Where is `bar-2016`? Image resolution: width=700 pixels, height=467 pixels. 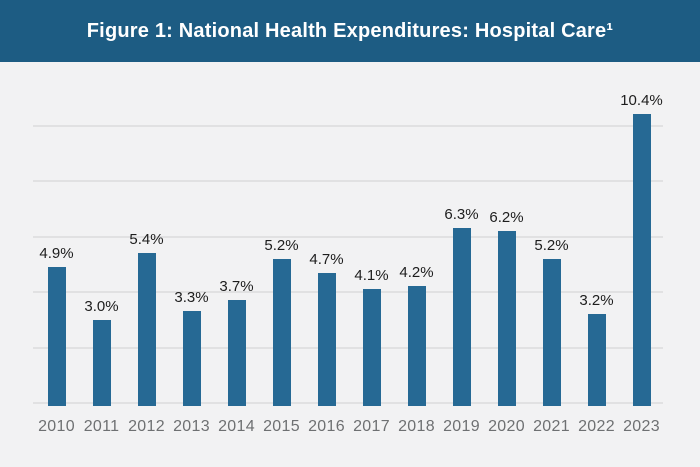 bar-2016 is located at coordinates (326, 339).